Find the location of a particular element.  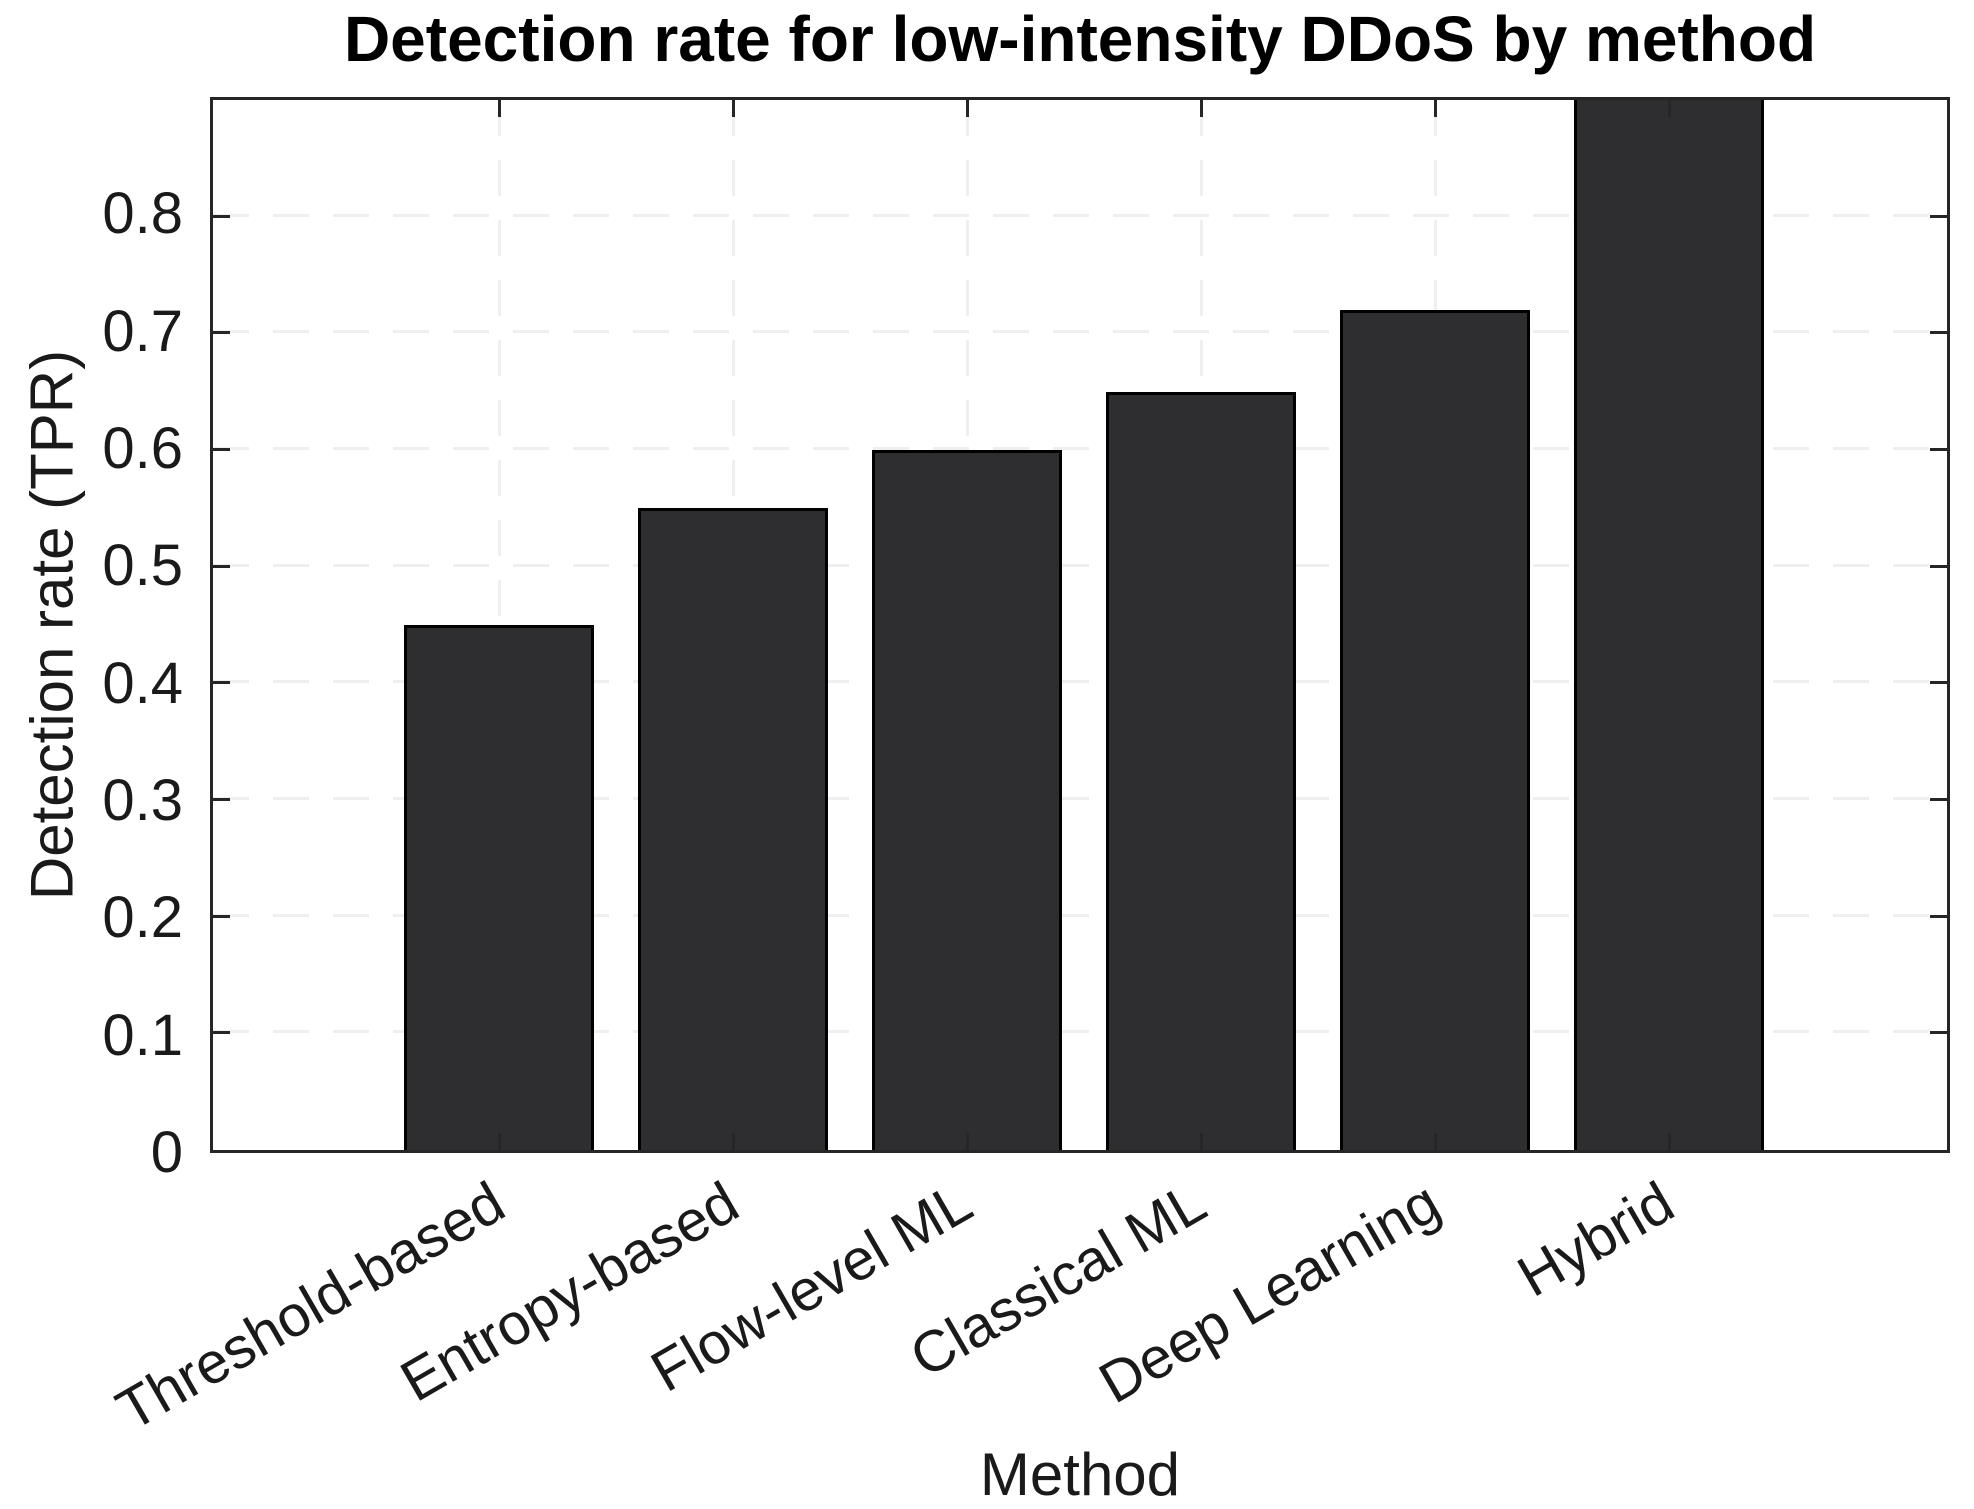

bar-deep-learning is located at coordinates (1435, 730).